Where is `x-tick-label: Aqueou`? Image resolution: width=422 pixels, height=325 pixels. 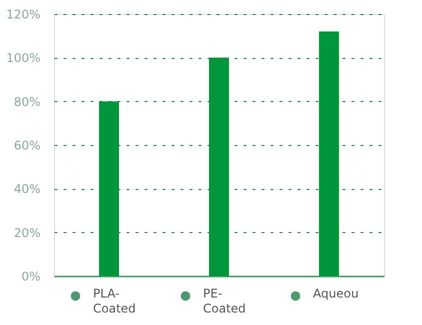
x-tick-label: Aqueou is located at coordinates (336, 293).